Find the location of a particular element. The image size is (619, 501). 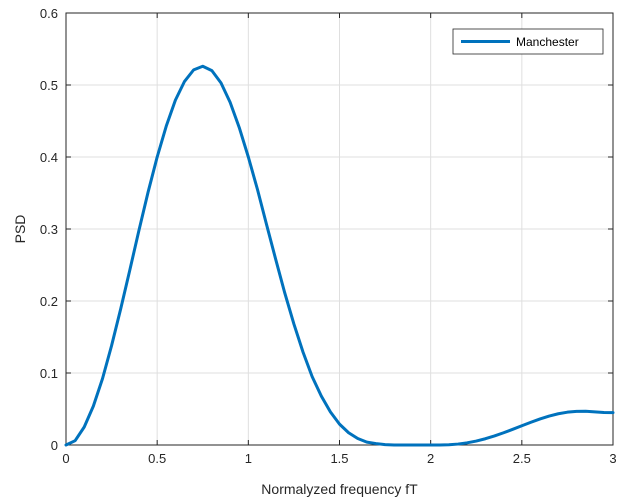

x-tick-label: 1.5 is located at coordinates (339, 458).